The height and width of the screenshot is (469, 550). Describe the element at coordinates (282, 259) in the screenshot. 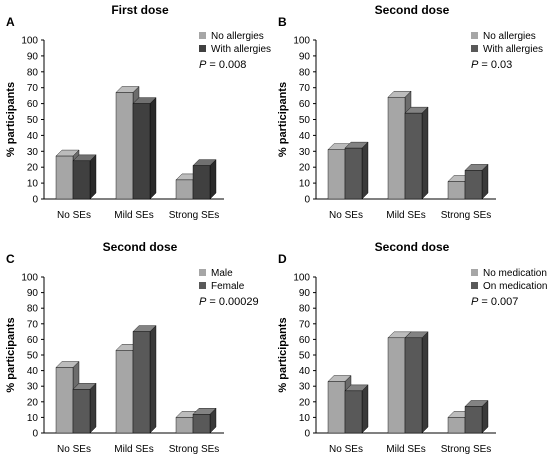

I see `panel-letter: D` at that location.